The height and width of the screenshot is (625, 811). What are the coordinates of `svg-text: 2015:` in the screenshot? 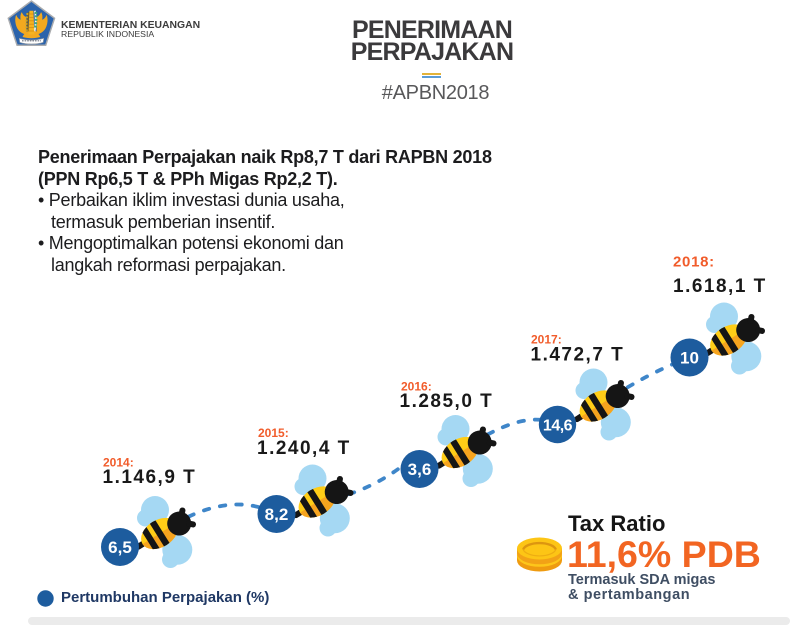 It's located at (273, 433).